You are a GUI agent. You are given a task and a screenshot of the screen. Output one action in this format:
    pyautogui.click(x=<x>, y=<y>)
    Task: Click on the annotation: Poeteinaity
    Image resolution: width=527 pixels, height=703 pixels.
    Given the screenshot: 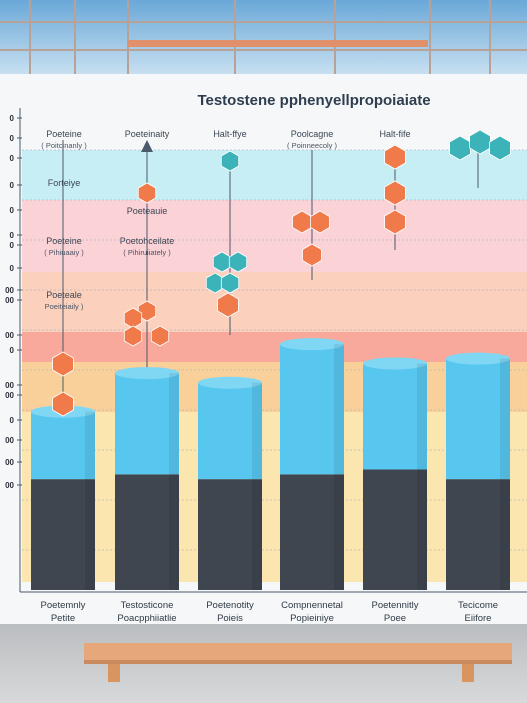 What is the action you would take?
    pyautogui.click(x=147, y=134)
    